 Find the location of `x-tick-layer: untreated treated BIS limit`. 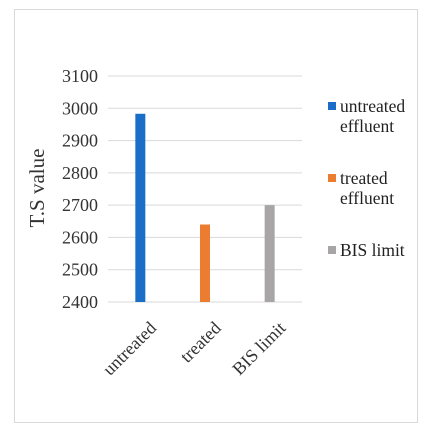

x-tick-layer: untreated treated BIS limit is located at coordinates (194, 348).